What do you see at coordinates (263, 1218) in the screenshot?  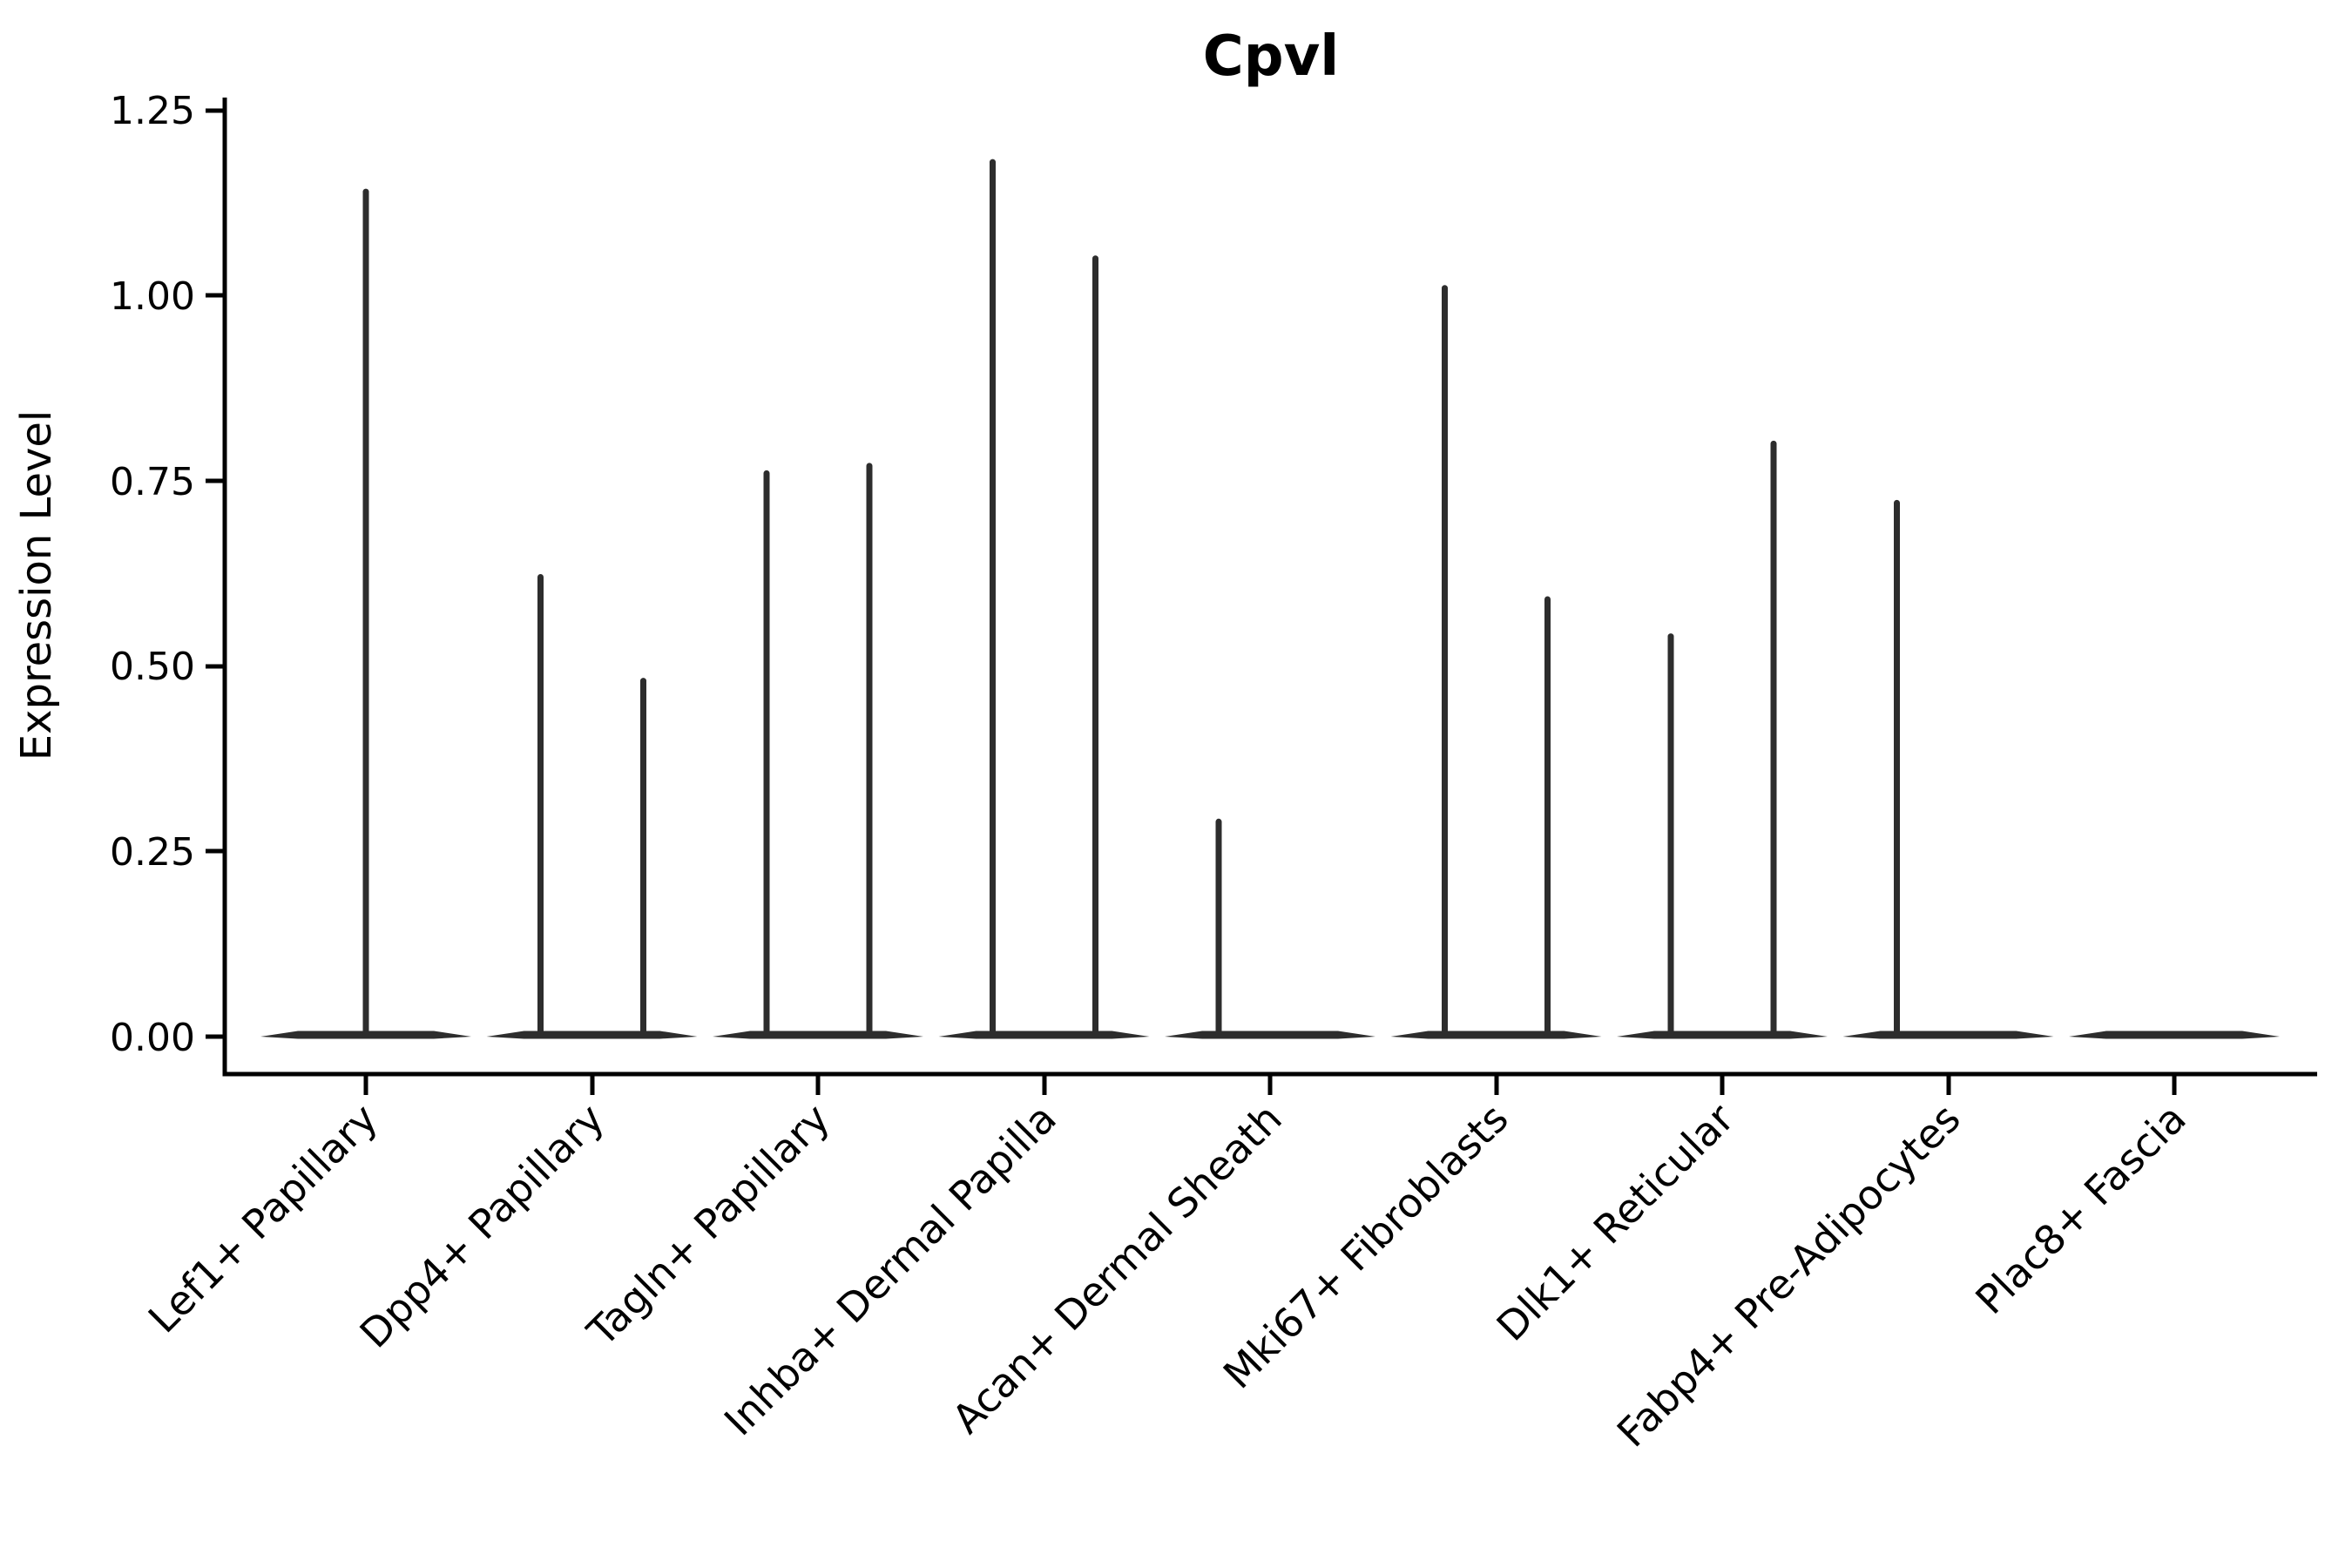 I see `x-tick-label: Lef1+ Papillary` at bounding box center [263, 1218].